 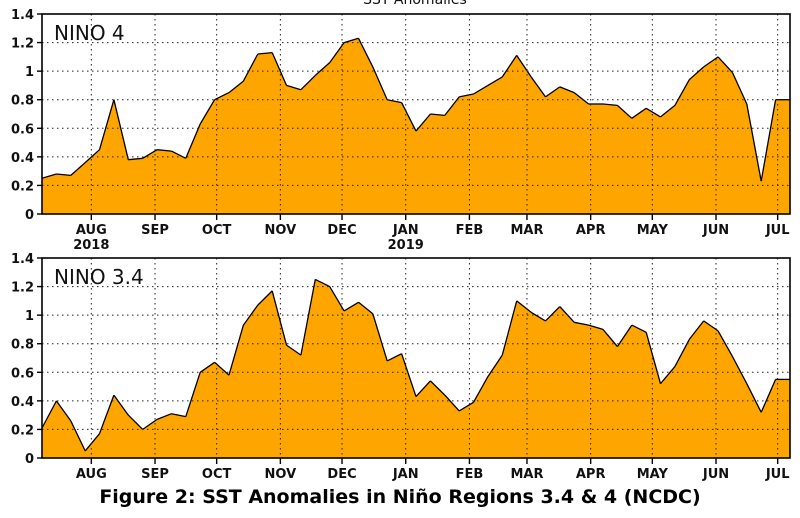 What do you see at coordinates (526, 230) in the screenshot?
I see `nino4-xtick-label: MAR` at bounding box center [526, 230].